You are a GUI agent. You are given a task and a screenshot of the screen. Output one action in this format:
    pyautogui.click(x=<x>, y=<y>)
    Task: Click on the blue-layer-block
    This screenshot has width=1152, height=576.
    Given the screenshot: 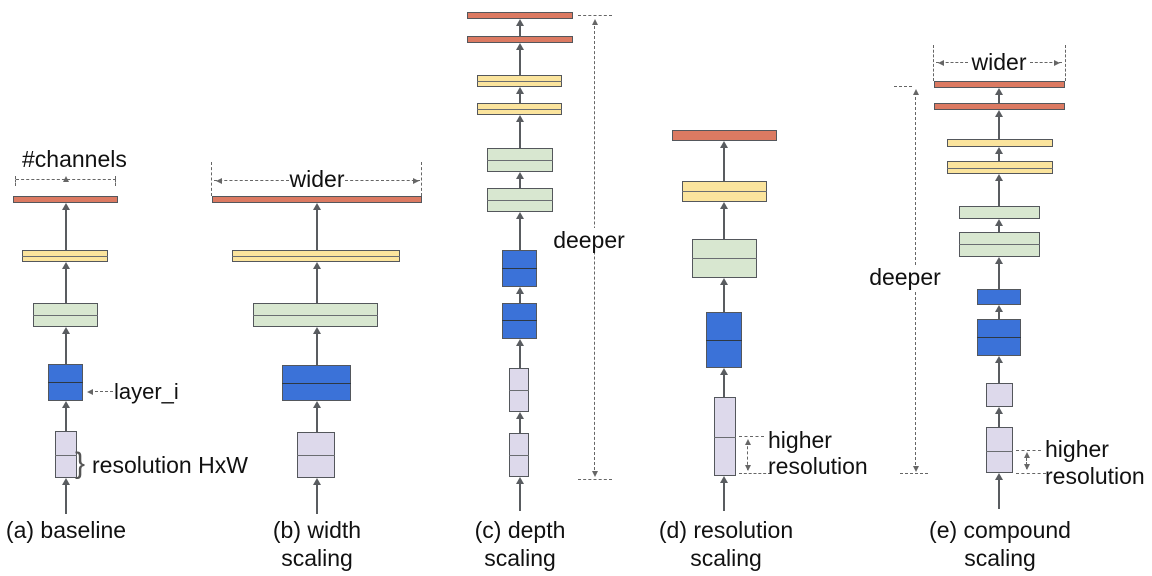 What is the action you would take?
    pyautogui.click(x=999, y=297)
    